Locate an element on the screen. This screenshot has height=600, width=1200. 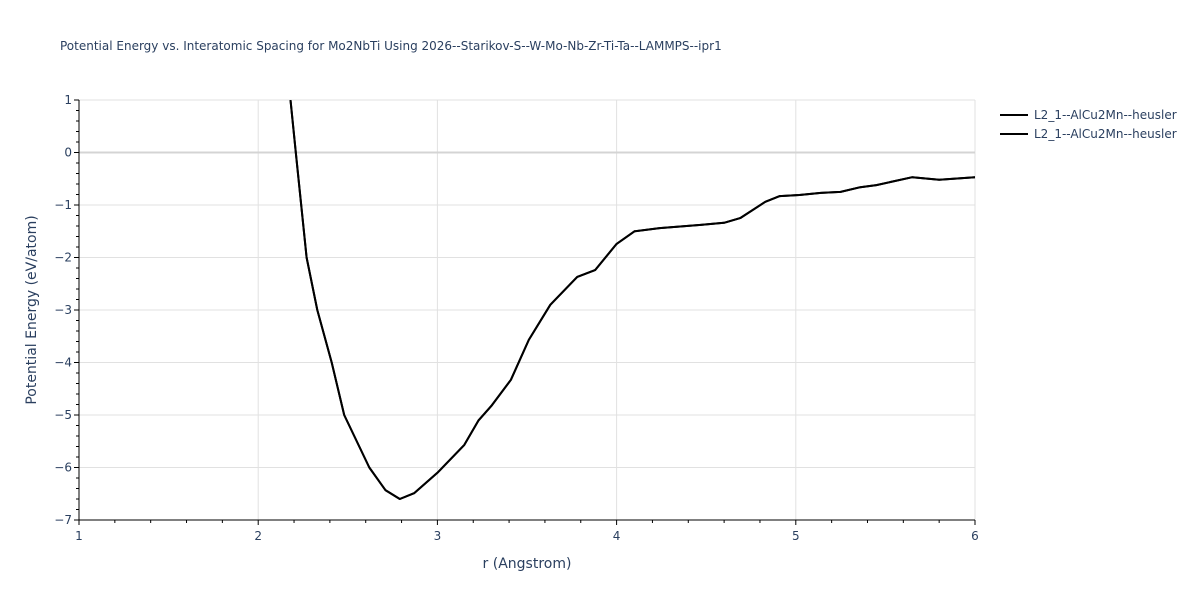
y-axis-title: Potential Energy (eV/atom) is located at coordinates (32, 309).